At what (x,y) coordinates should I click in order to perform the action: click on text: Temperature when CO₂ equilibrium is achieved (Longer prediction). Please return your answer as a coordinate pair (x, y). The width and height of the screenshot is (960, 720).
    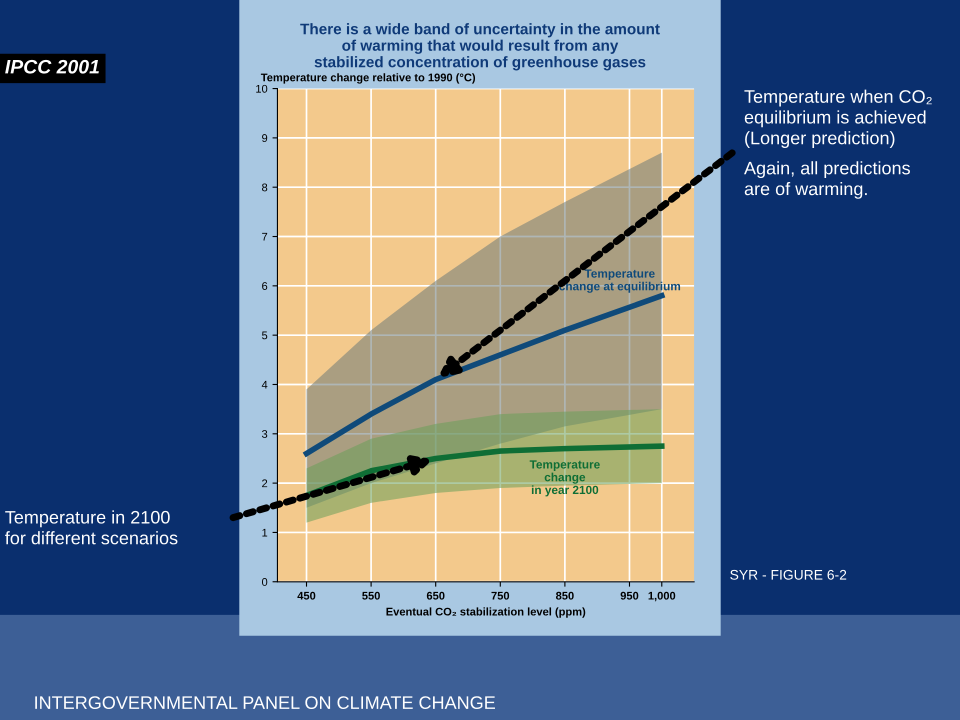
    Looking at the image, I should click on (838, 119).